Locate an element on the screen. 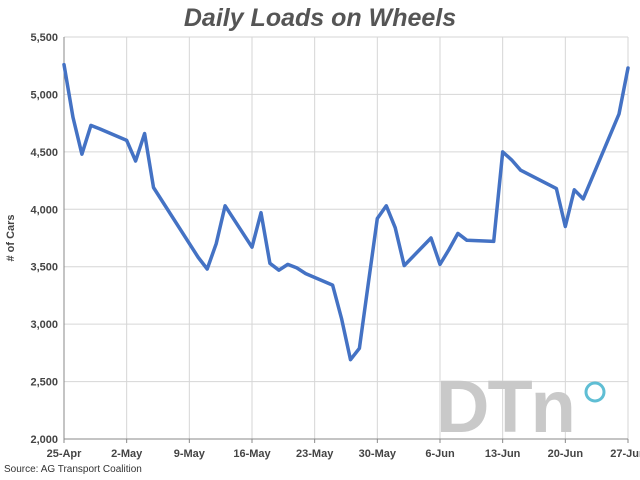 This screenshot has width=640, height=480. y-tick-label: 2,000 is located at coordinates (44, 440).